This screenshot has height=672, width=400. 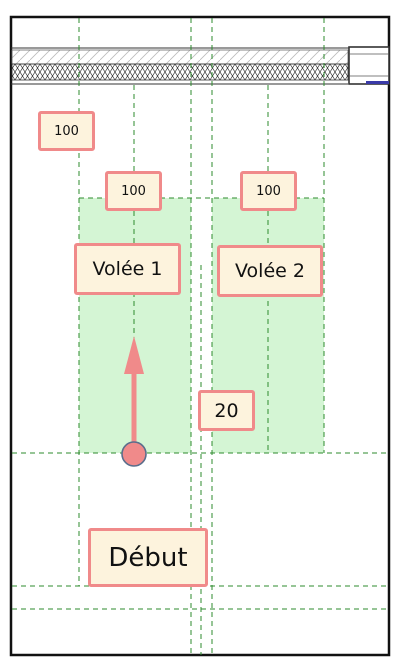 I want to click on dimension-label-flight-2: 100, so click(x=268, y=191).